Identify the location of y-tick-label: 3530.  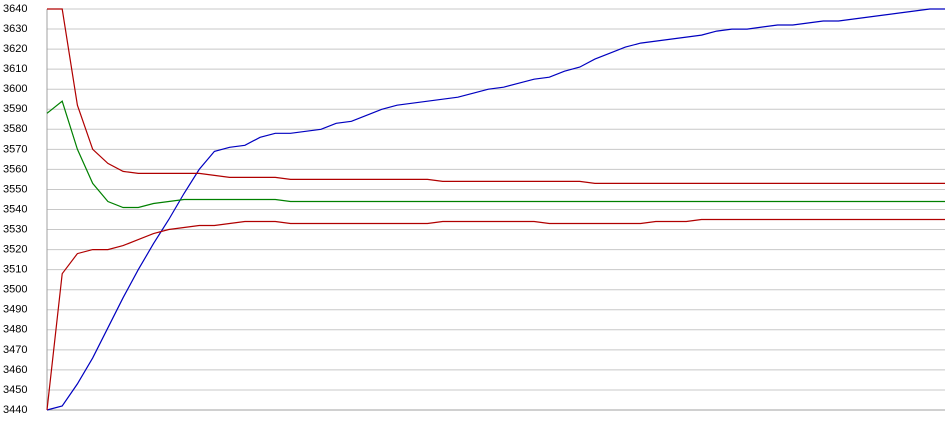
(15, 229).